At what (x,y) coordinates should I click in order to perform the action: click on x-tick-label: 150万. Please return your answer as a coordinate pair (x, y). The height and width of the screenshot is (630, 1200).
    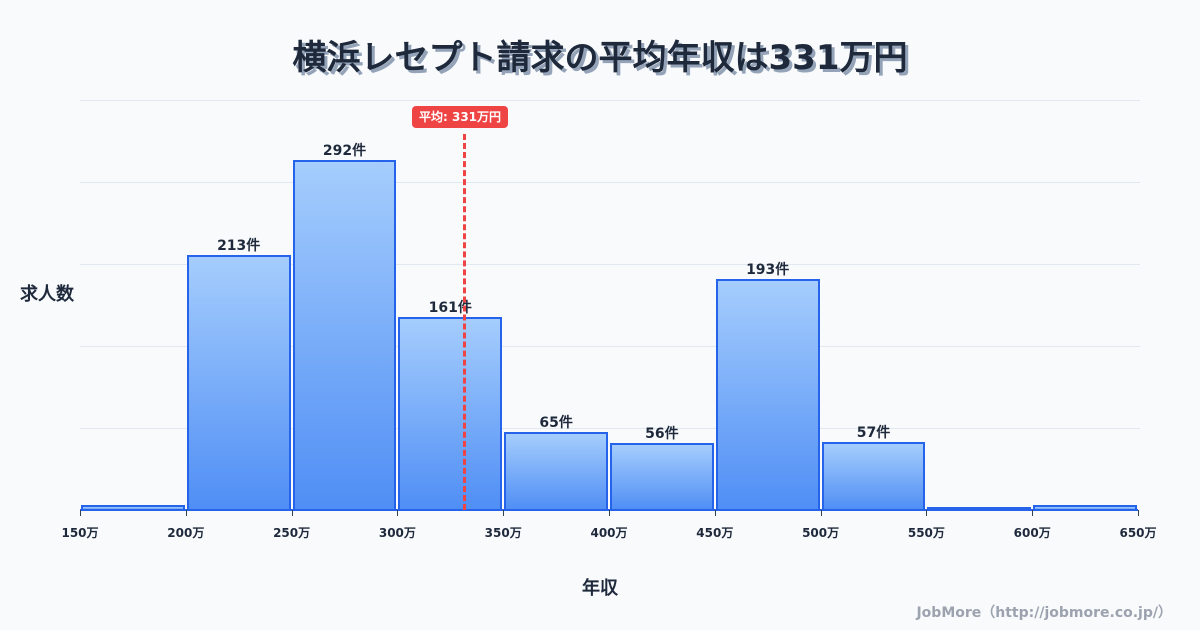
    Looking at the image, I should click on (80, 533).